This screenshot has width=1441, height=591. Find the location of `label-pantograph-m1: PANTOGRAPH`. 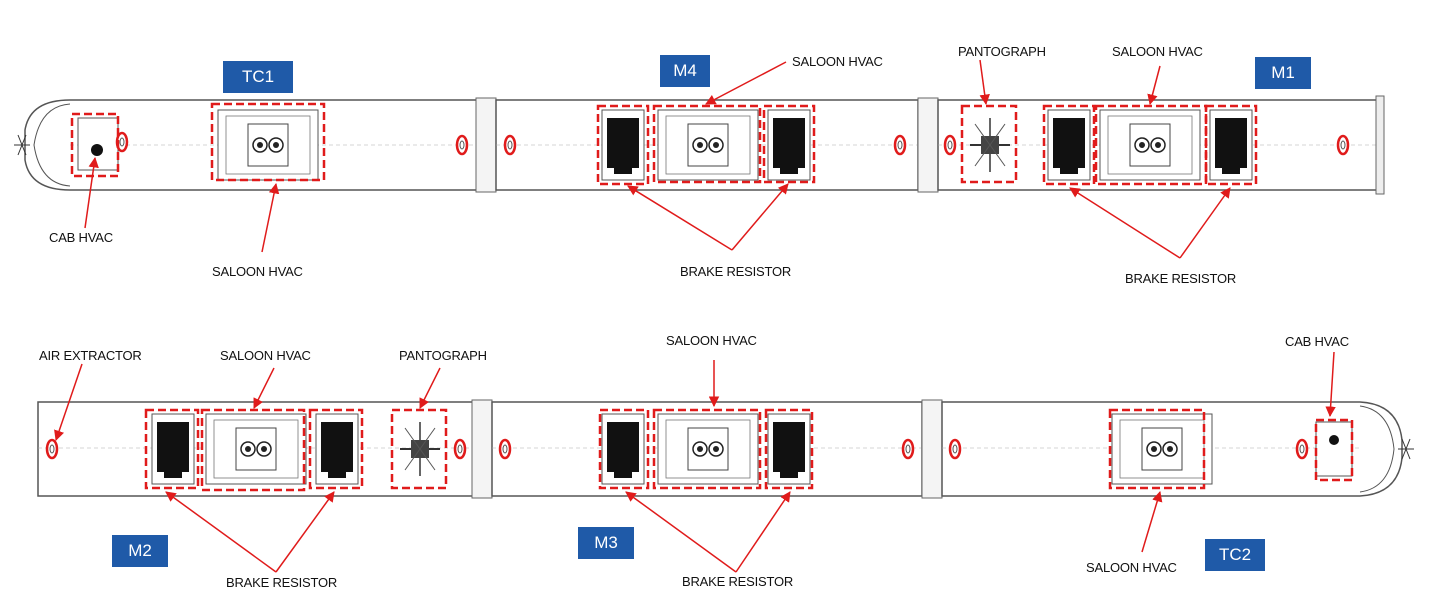

label-pantograph-m1: PANTOGRAPH is located at coordinates (1002, 51).